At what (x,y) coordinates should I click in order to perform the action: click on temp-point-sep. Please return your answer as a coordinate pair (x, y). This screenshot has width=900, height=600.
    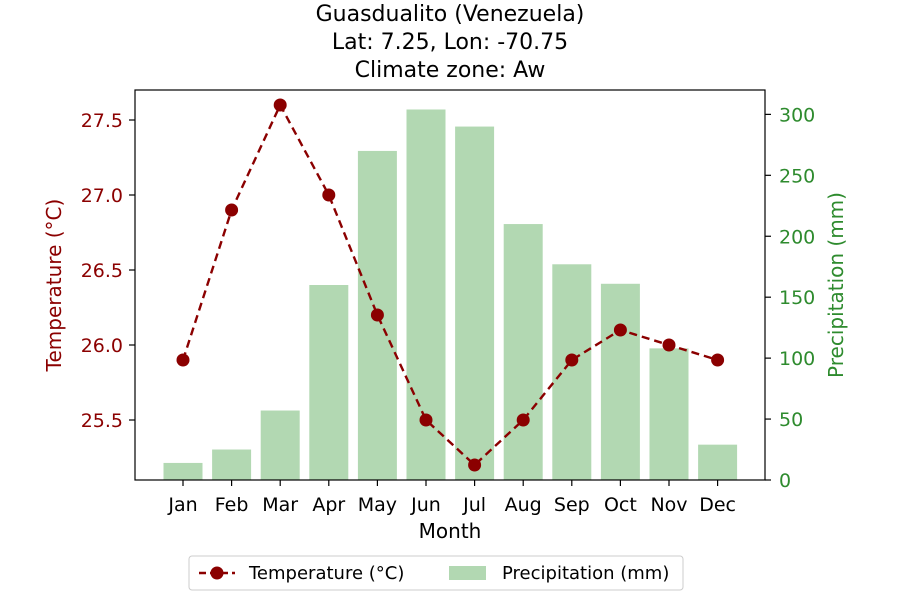
    Looking at the image, I should click on (572, 360).